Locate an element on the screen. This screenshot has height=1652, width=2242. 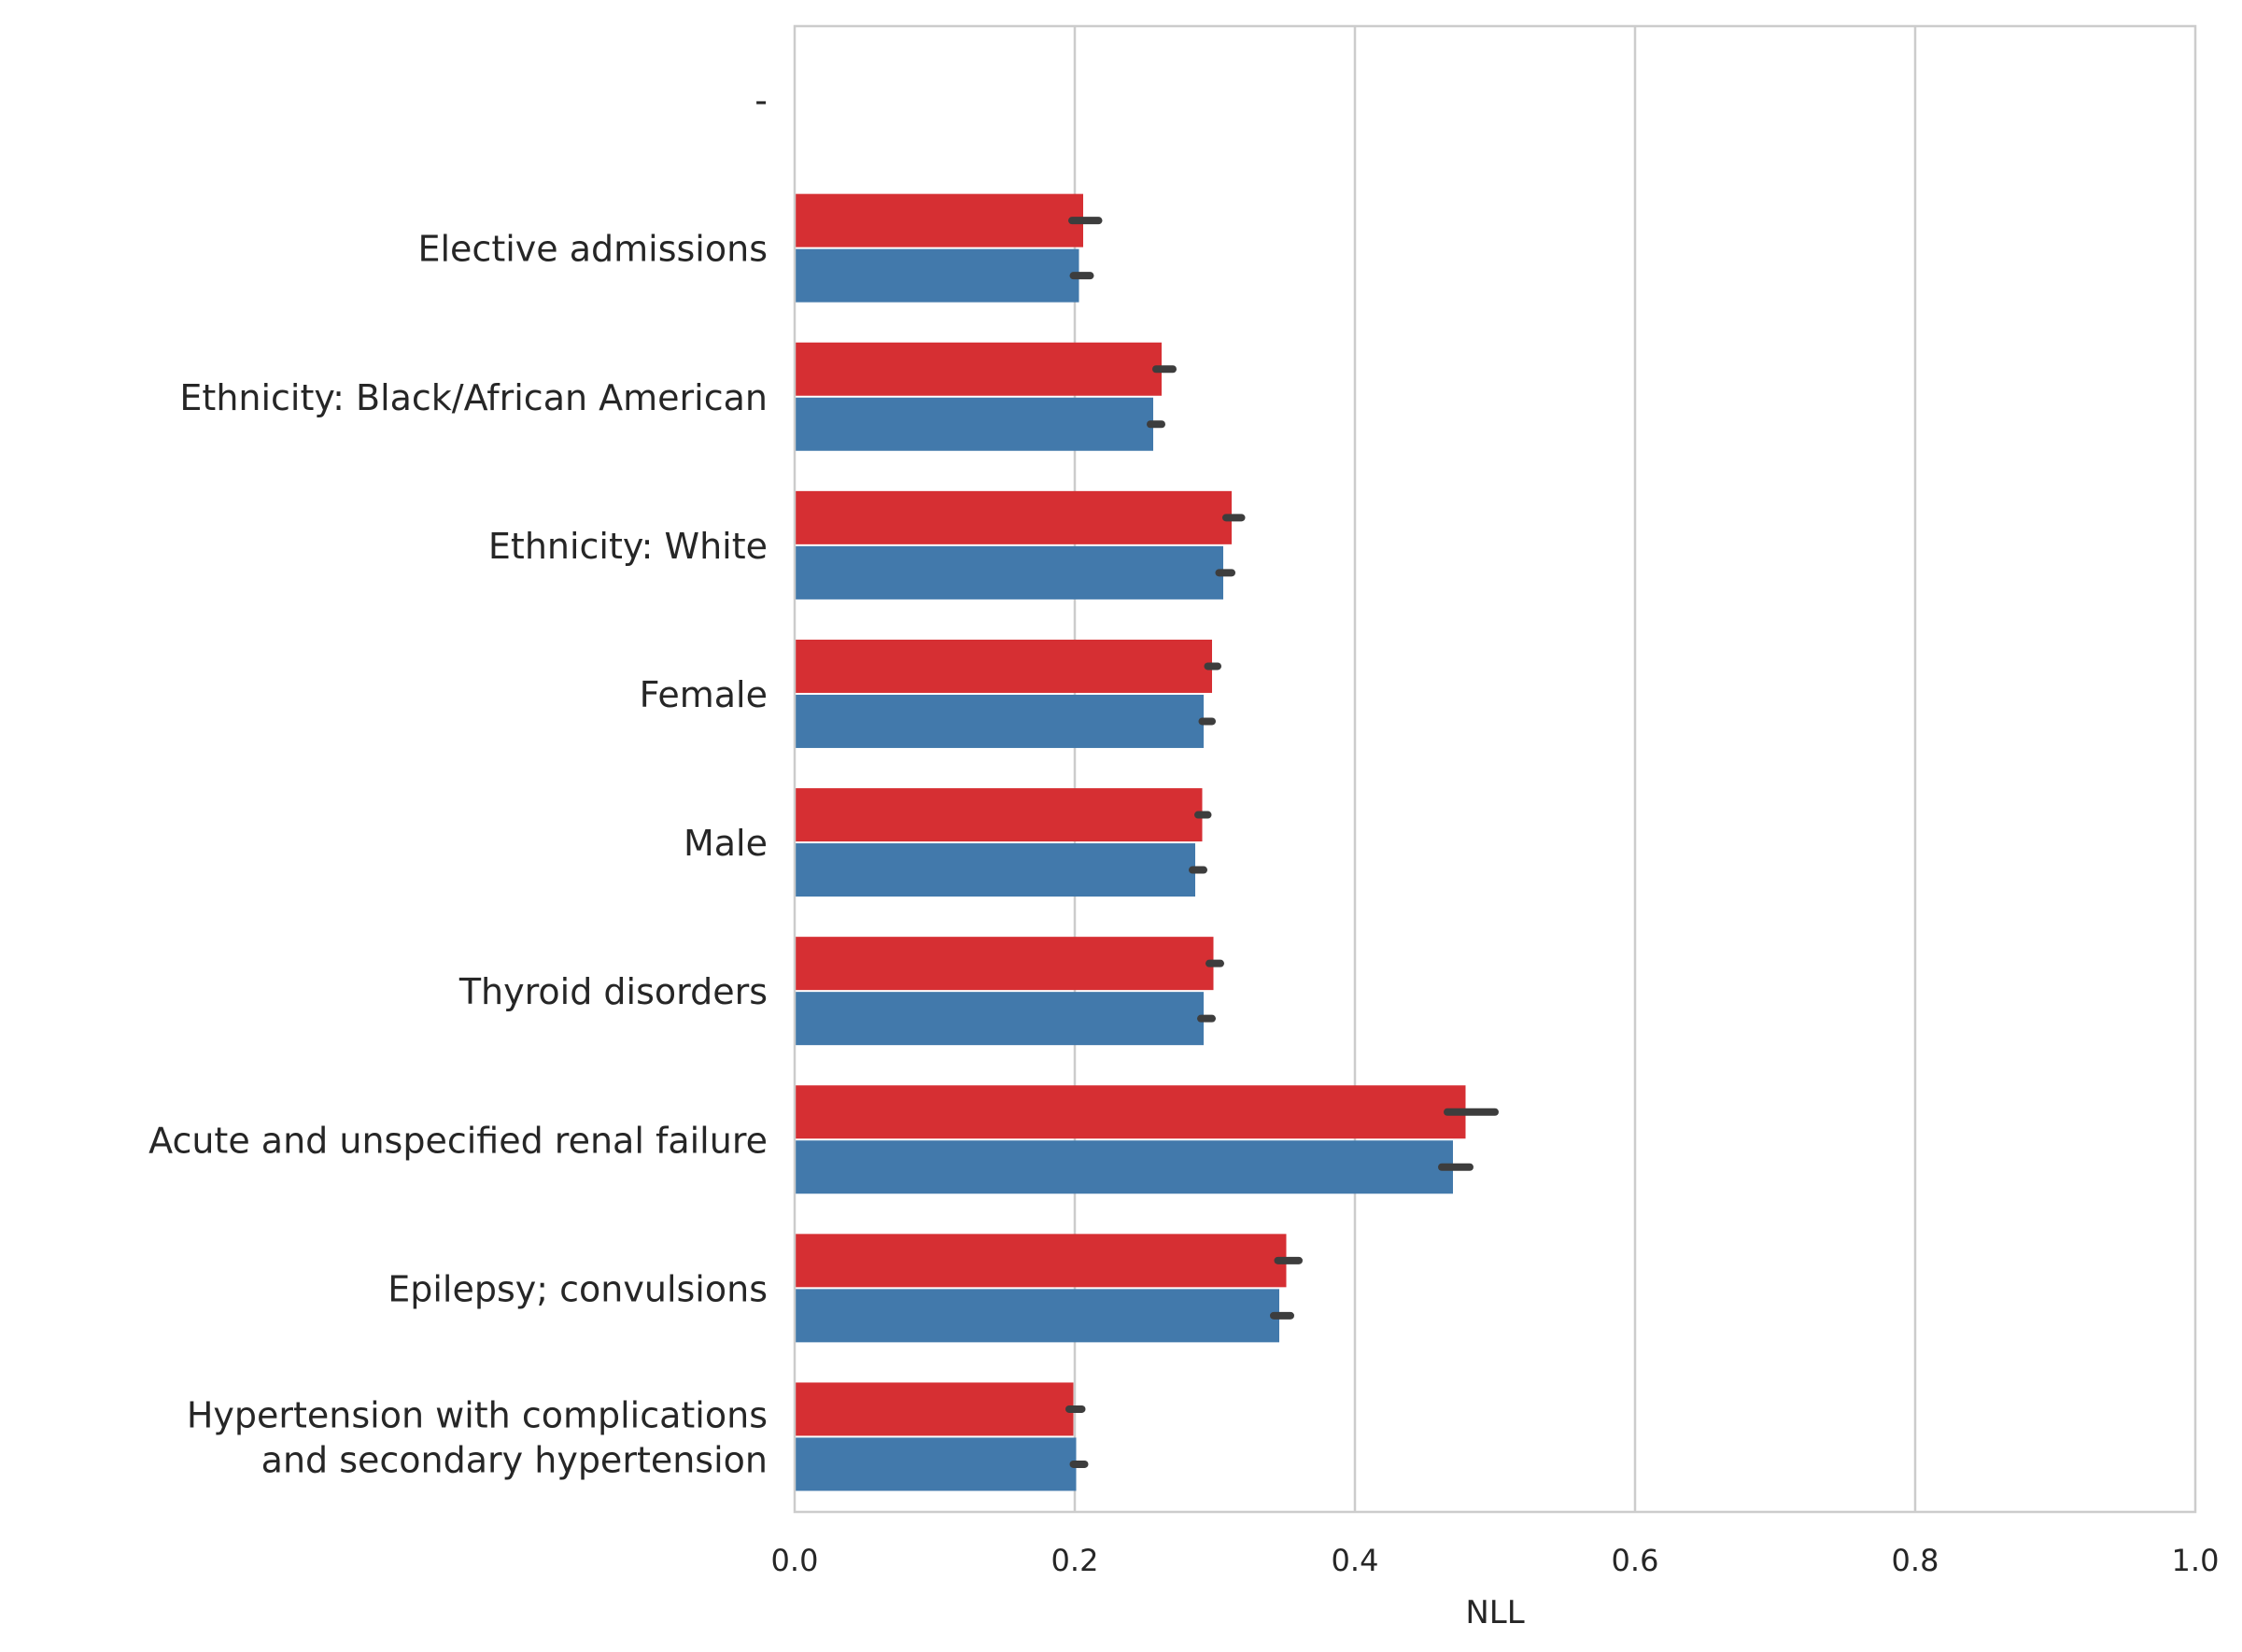
y-category-label: - is located at coordinates (761, 100).